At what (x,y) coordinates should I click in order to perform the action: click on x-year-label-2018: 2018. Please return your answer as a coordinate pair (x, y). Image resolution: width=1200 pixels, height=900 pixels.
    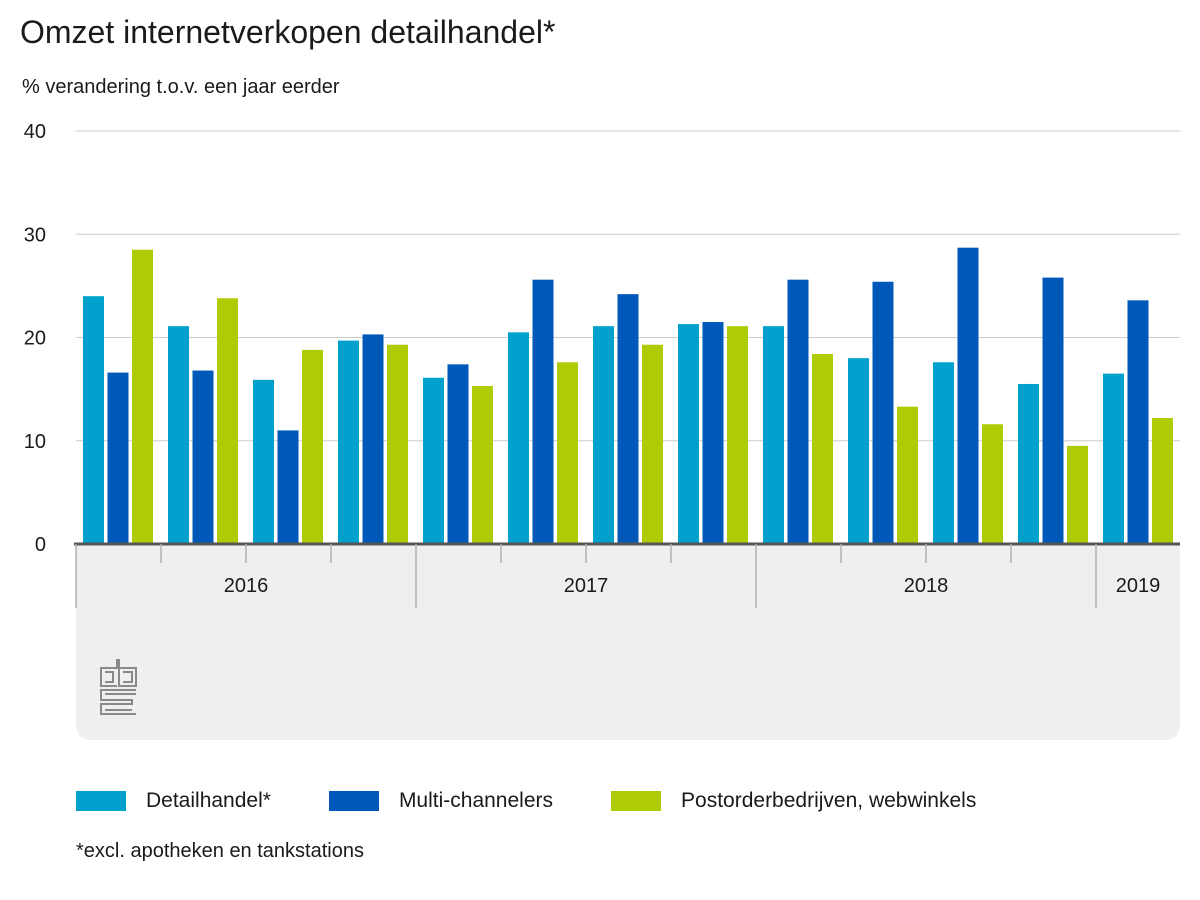
    Looking at the image, I should click on (926, 586).